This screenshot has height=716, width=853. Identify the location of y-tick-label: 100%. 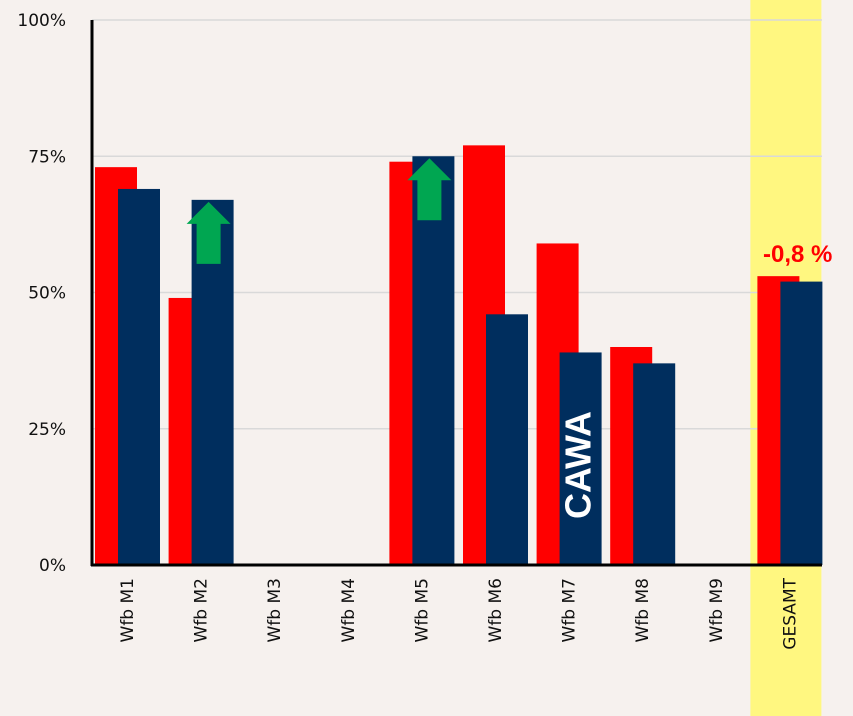
(41, 21).